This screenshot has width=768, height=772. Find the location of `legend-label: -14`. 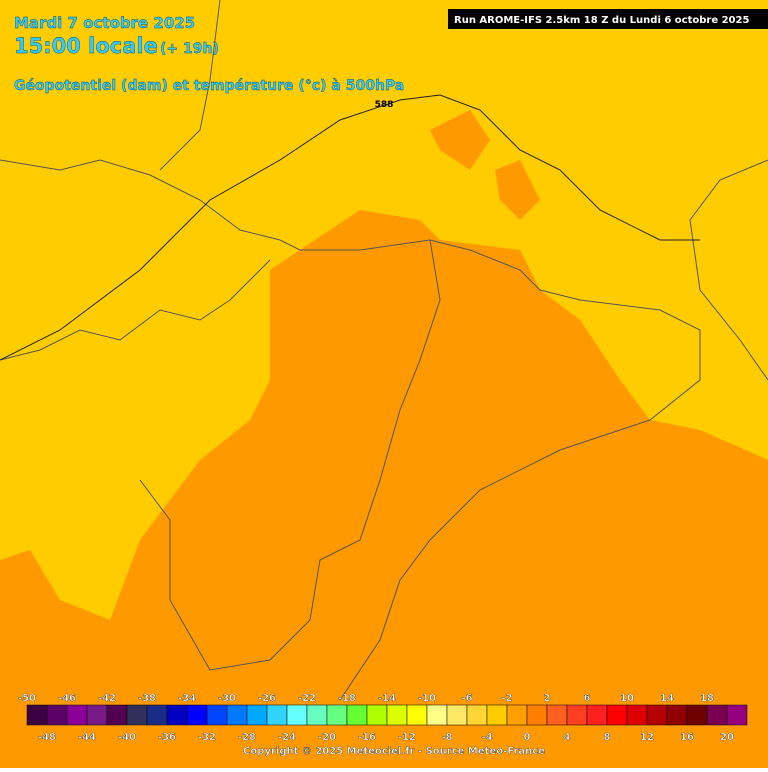

legend-label: -14 is located at coordinates (387, 698).